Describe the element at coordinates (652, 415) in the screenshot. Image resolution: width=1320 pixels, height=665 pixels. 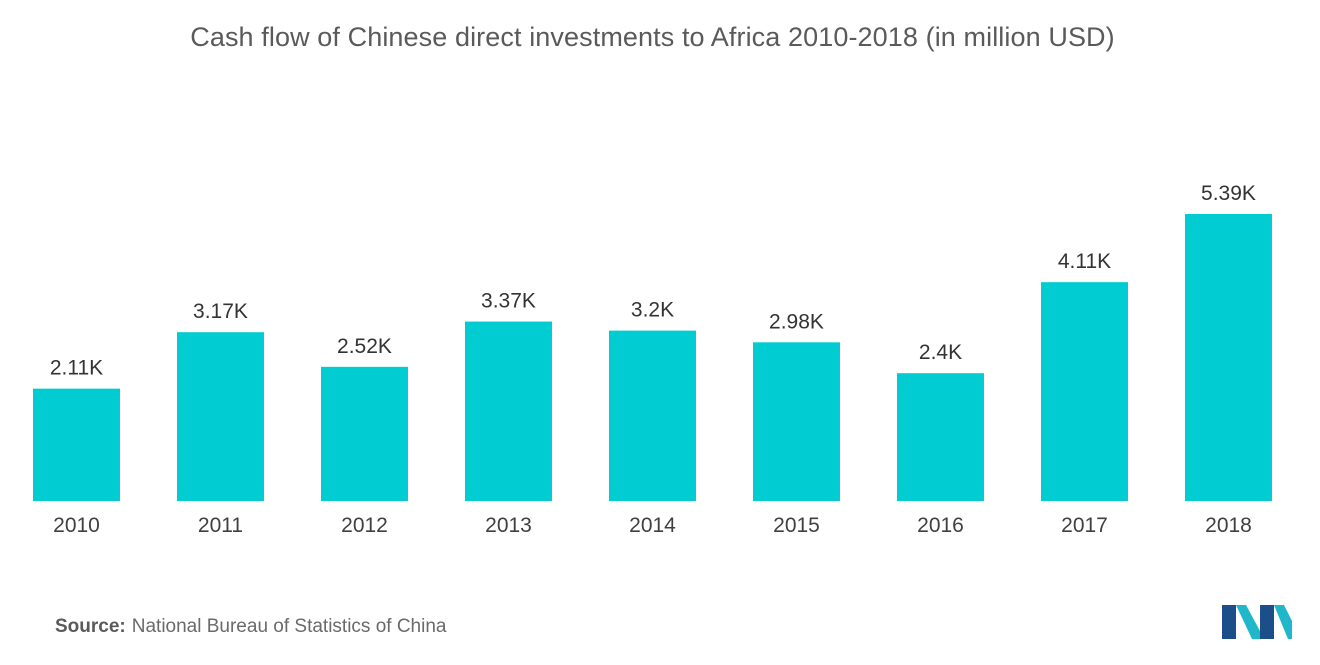
I see `bar-2014` at that location.